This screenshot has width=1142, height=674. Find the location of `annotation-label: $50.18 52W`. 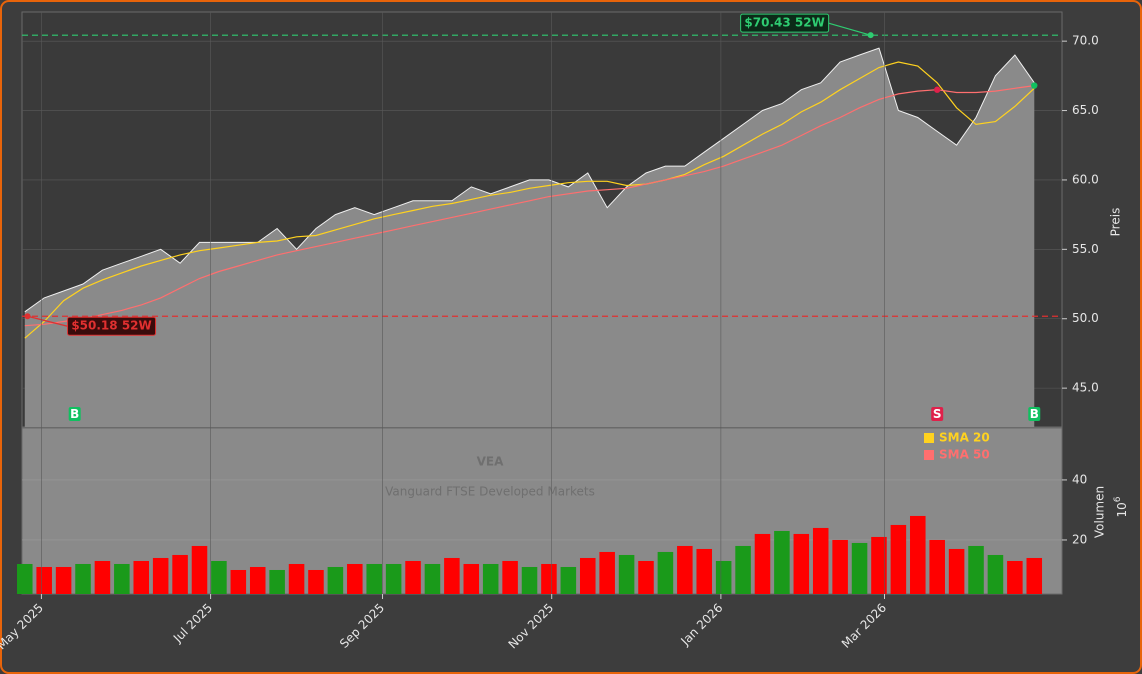

annotation-label: $50.18 52W is located at coordinates (111, 326).